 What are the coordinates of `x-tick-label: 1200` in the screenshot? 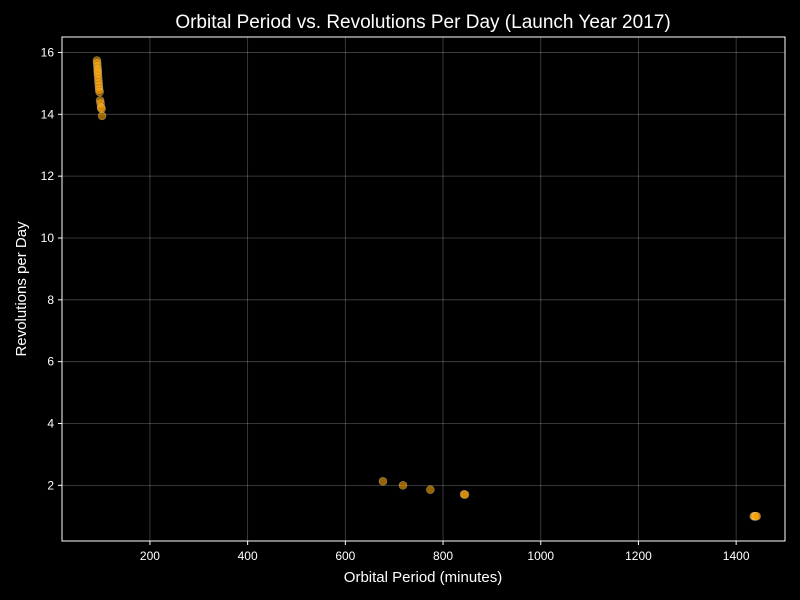 It's located at (638, 556).